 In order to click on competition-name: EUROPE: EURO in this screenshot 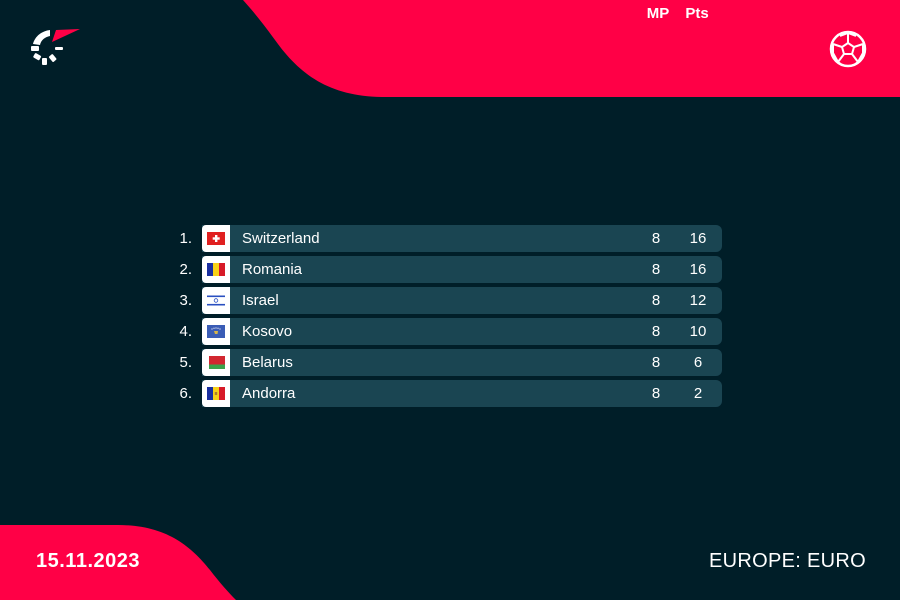, I will do `click(787, 561)`.